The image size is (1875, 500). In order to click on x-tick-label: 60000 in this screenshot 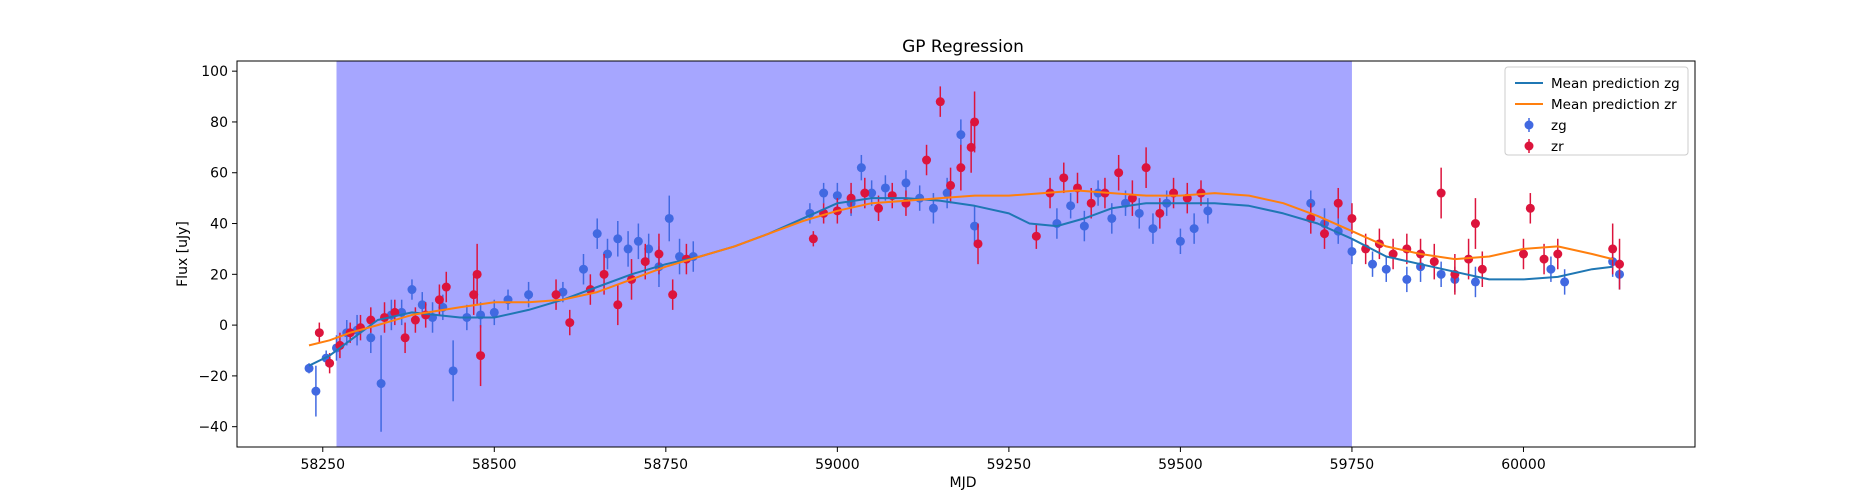, I will do `click(1523, 465)`.